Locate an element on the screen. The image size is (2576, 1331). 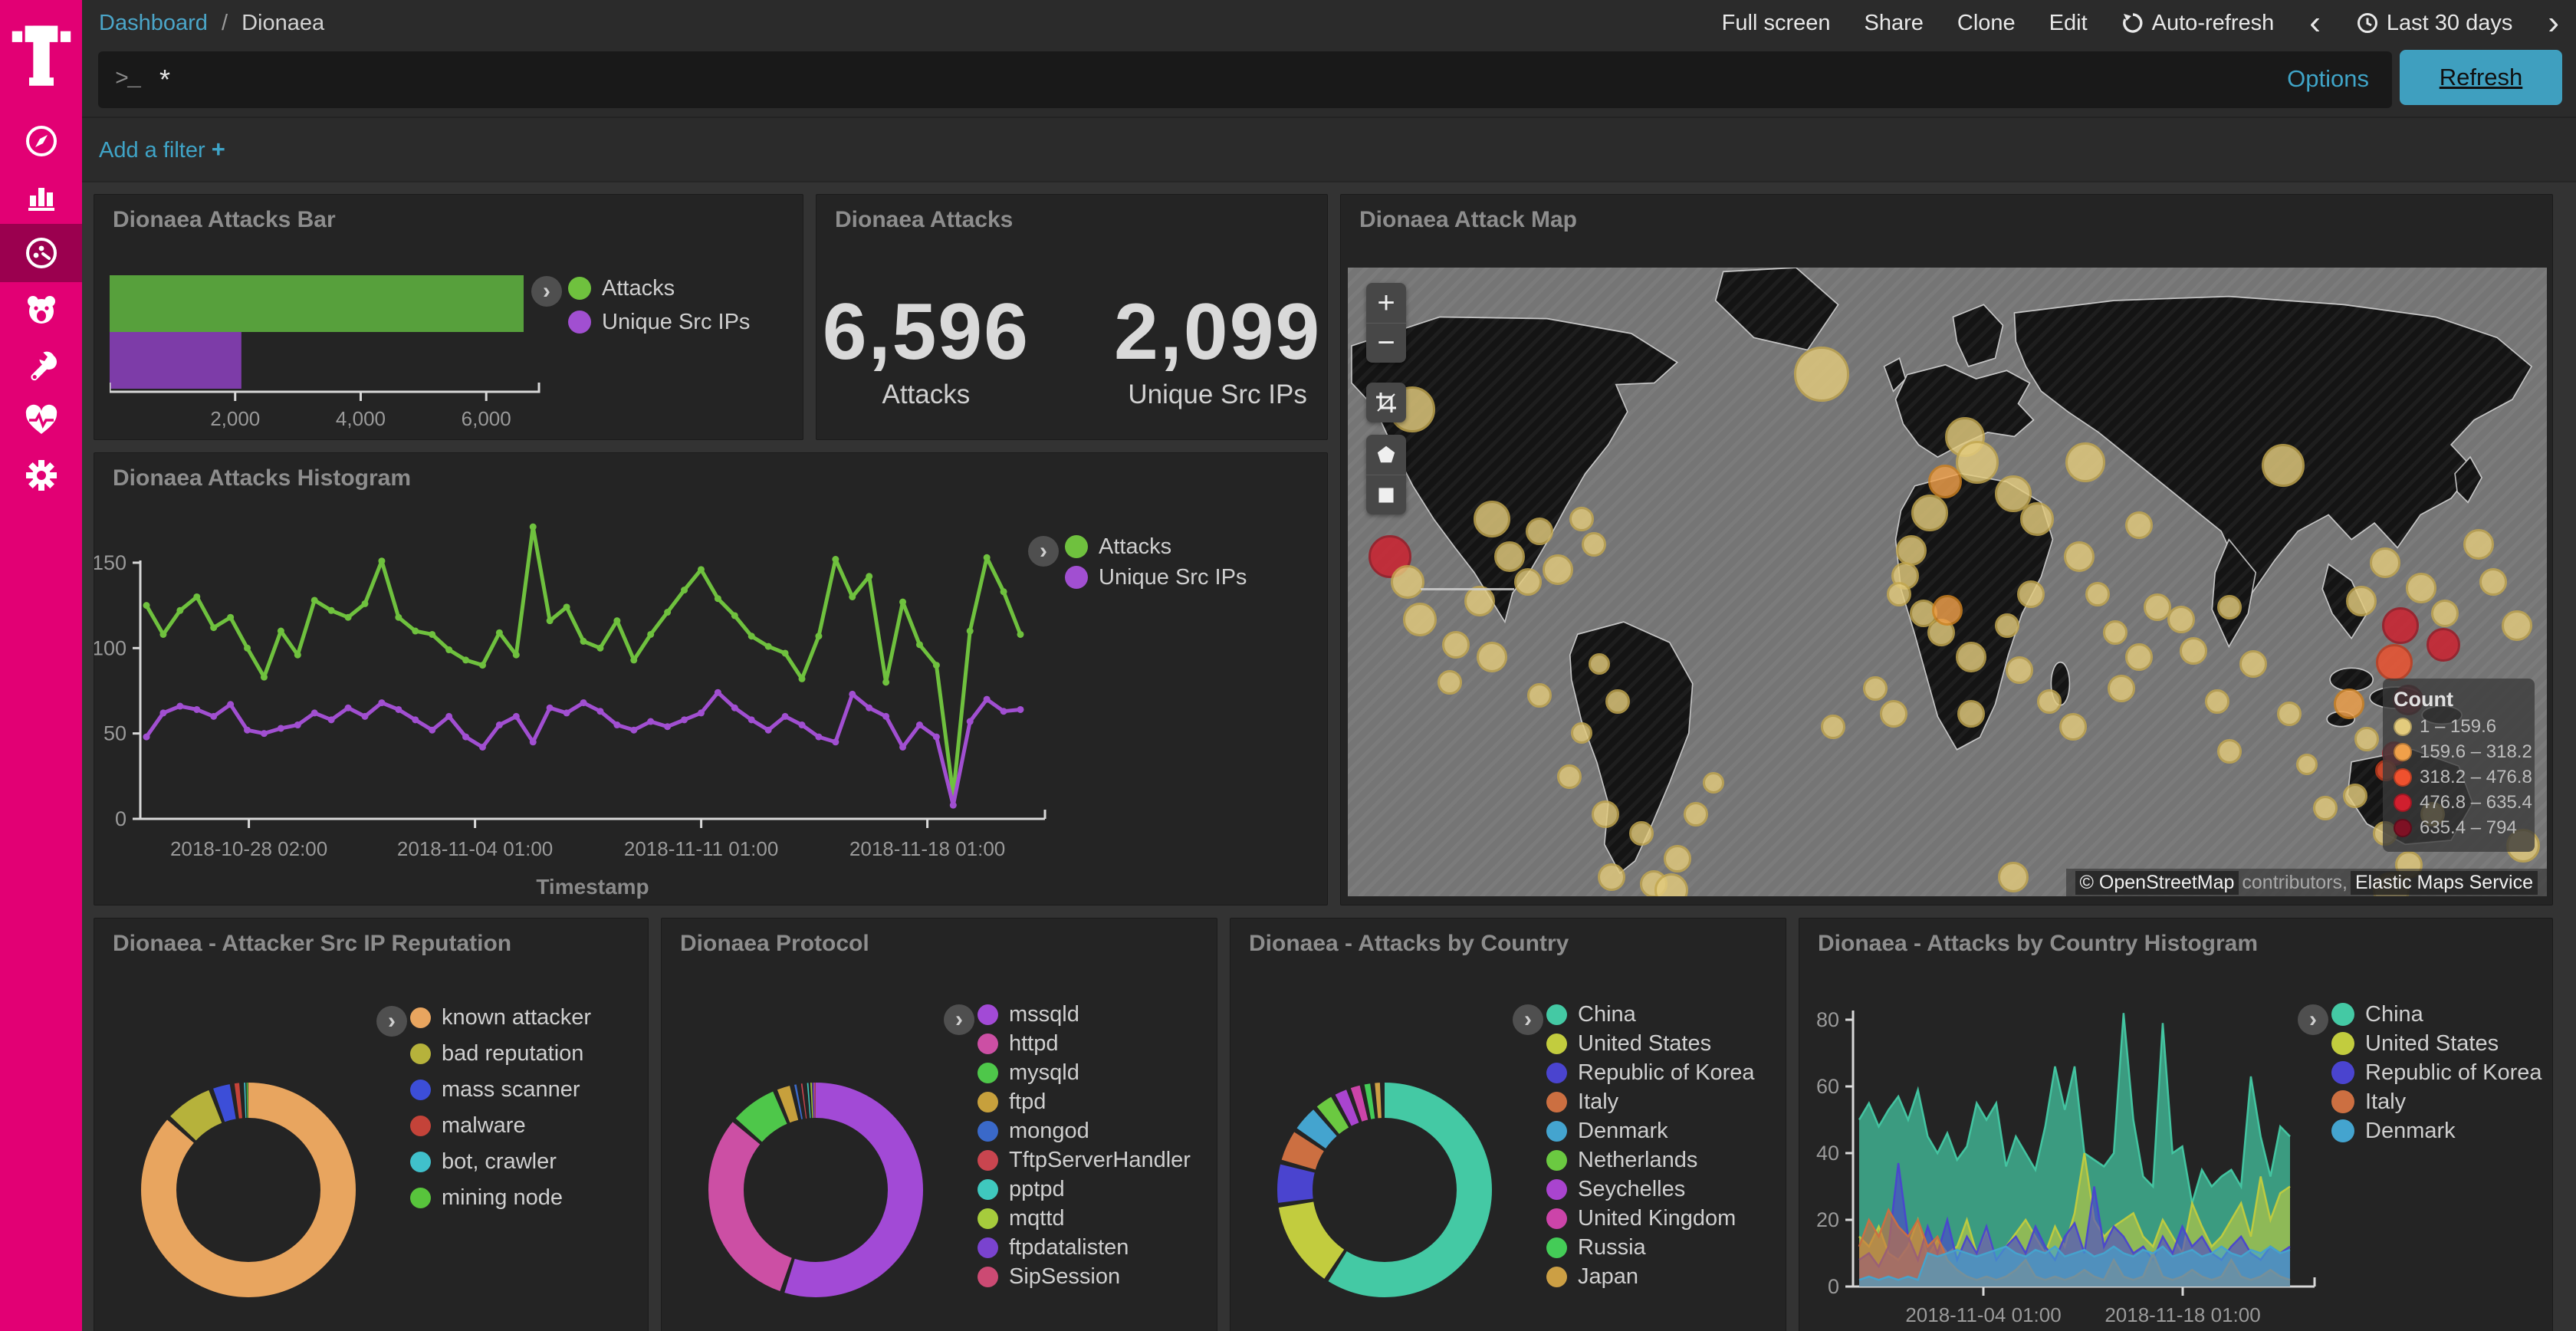
legend-item: Seychelles is located at coordinates (1651, 1189).